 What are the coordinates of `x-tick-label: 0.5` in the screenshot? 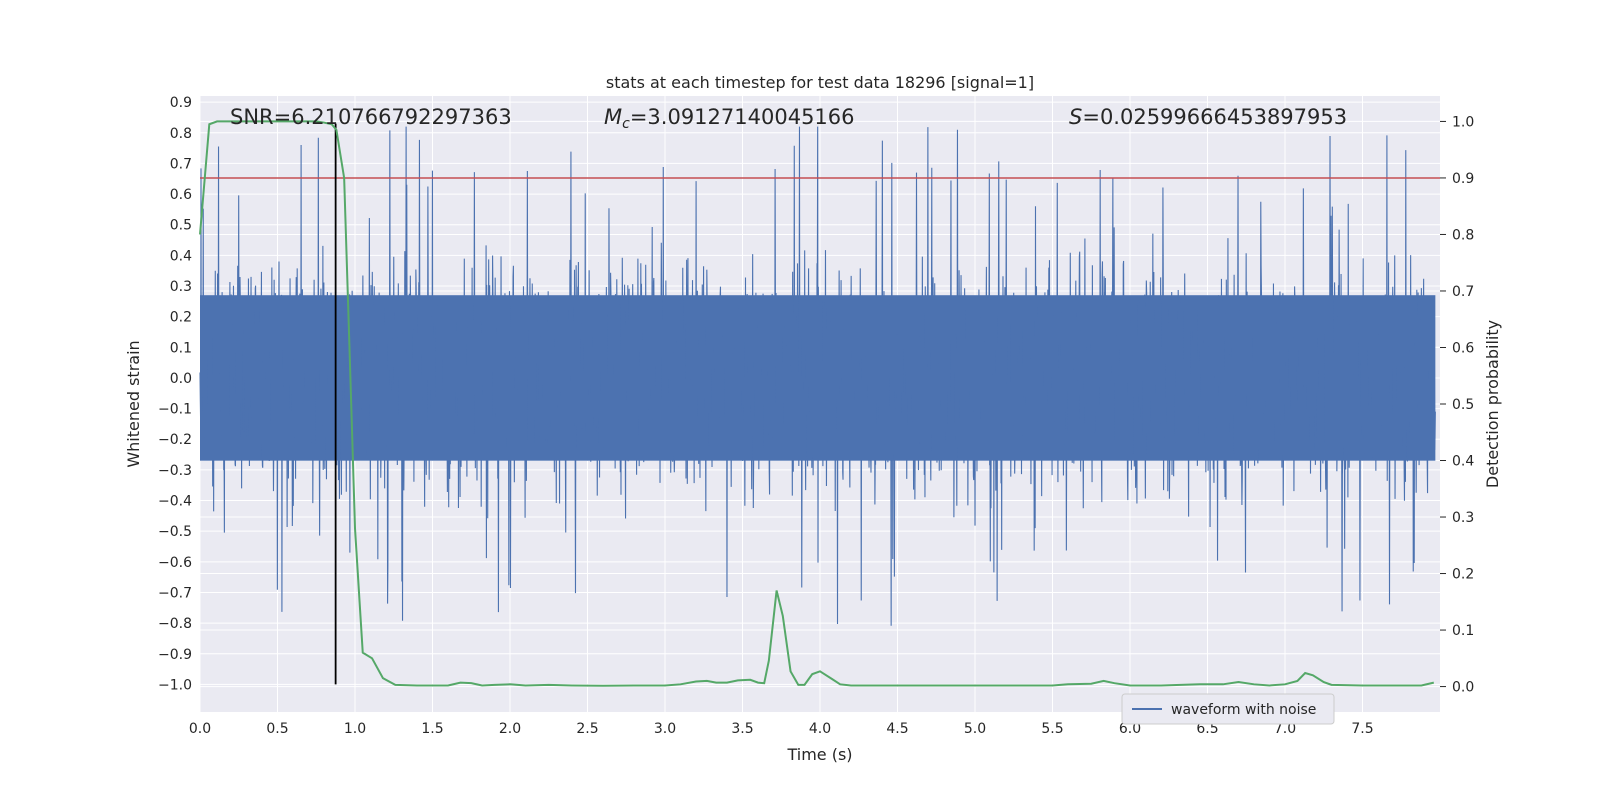 It's located at (277, 729).